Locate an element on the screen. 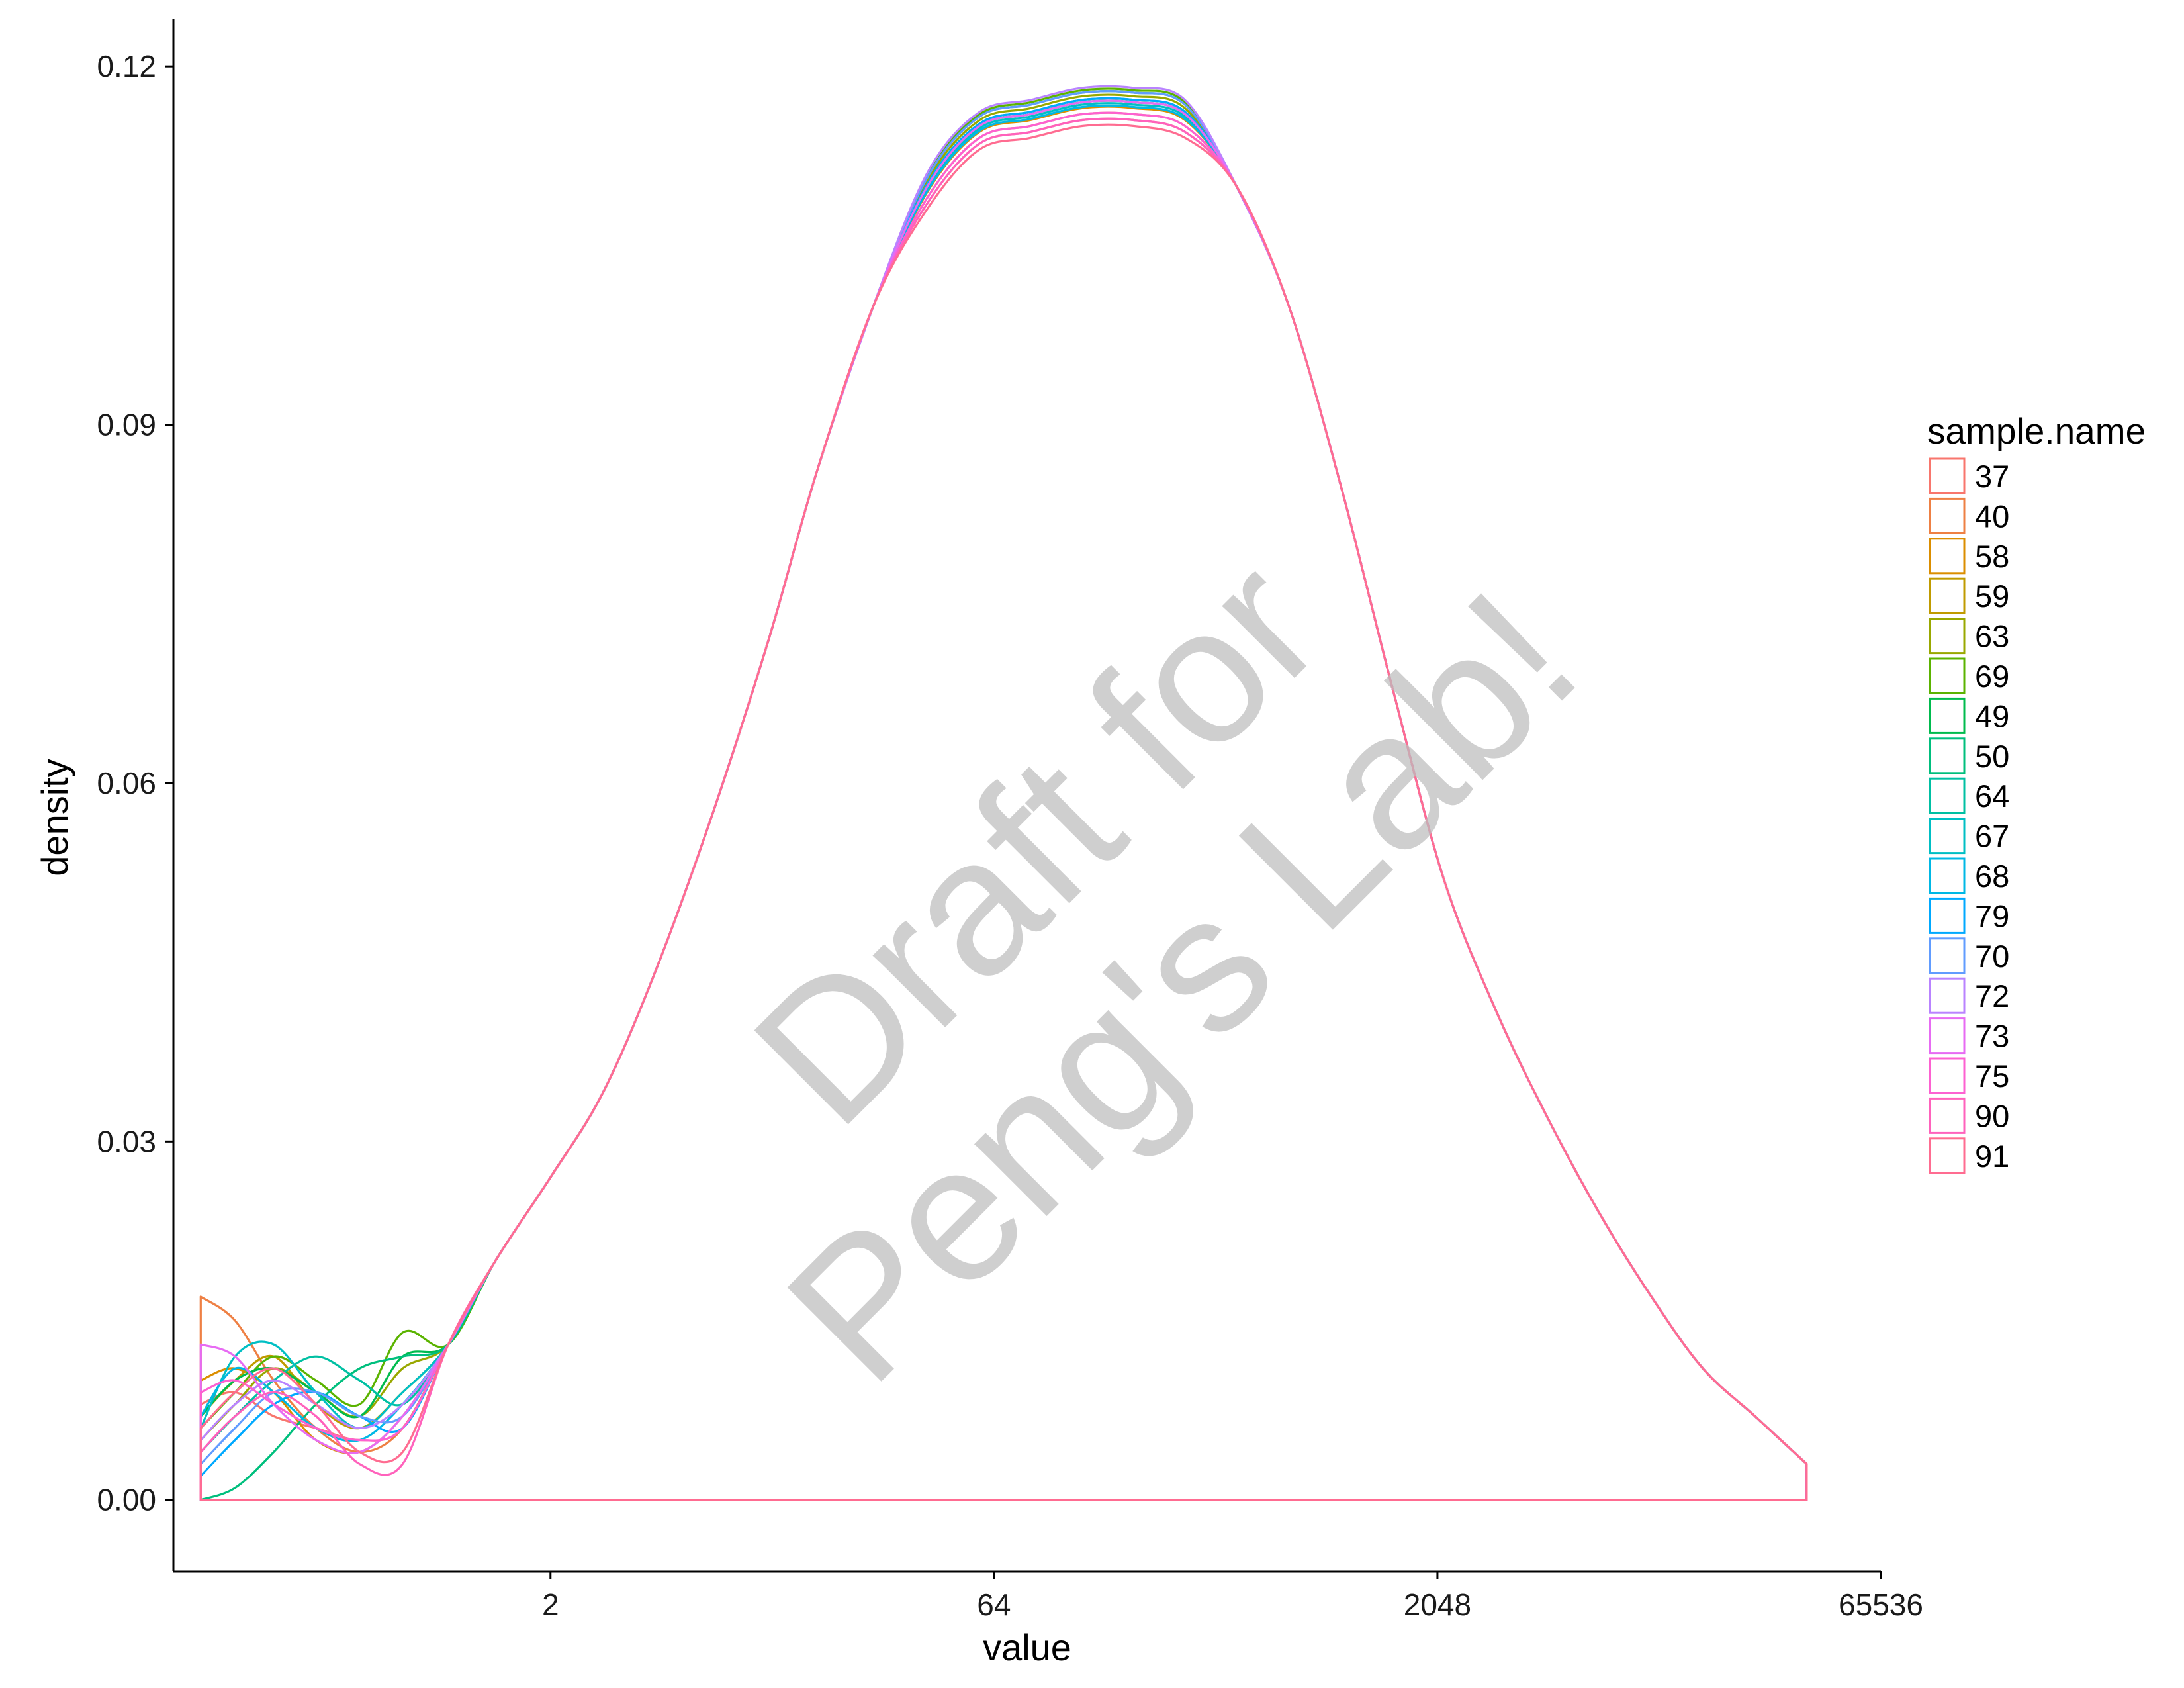 This screenshot has height=1688, width=2184. x-tick-label: 2048 is located at coordinates (1437, 1605).